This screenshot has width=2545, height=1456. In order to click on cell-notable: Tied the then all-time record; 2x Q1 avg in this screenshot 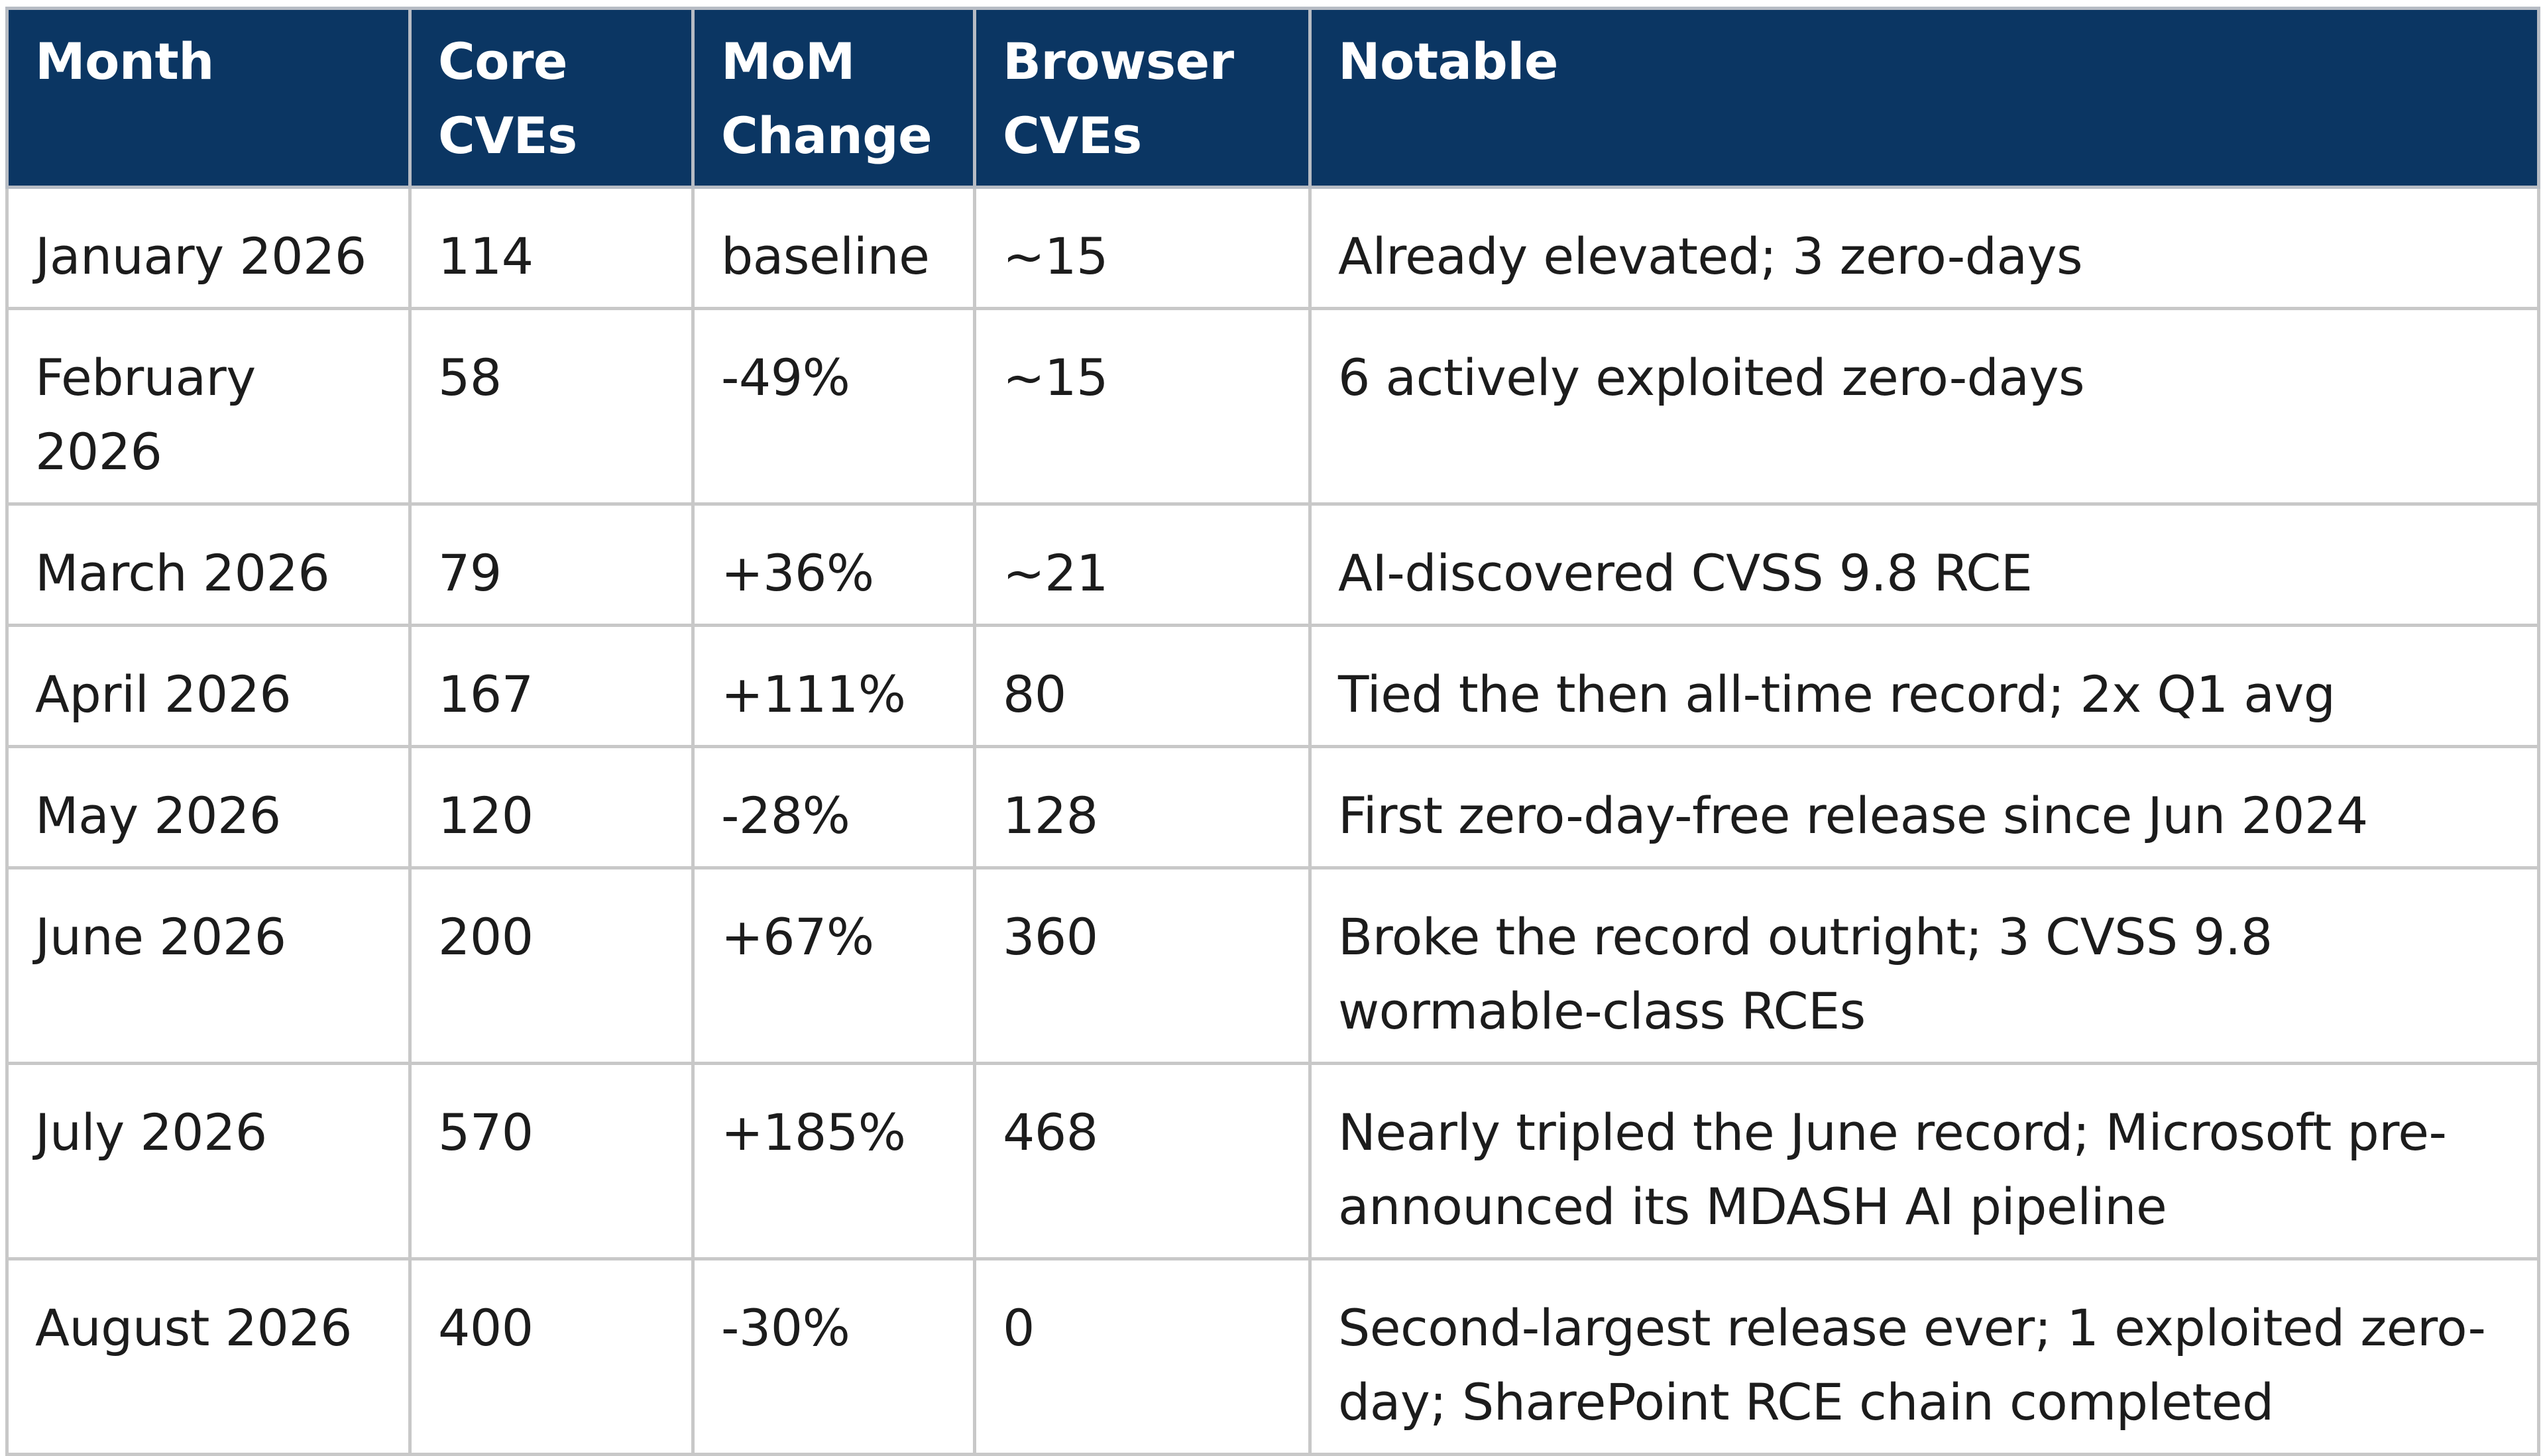, I will do `click(1924, 686)`.